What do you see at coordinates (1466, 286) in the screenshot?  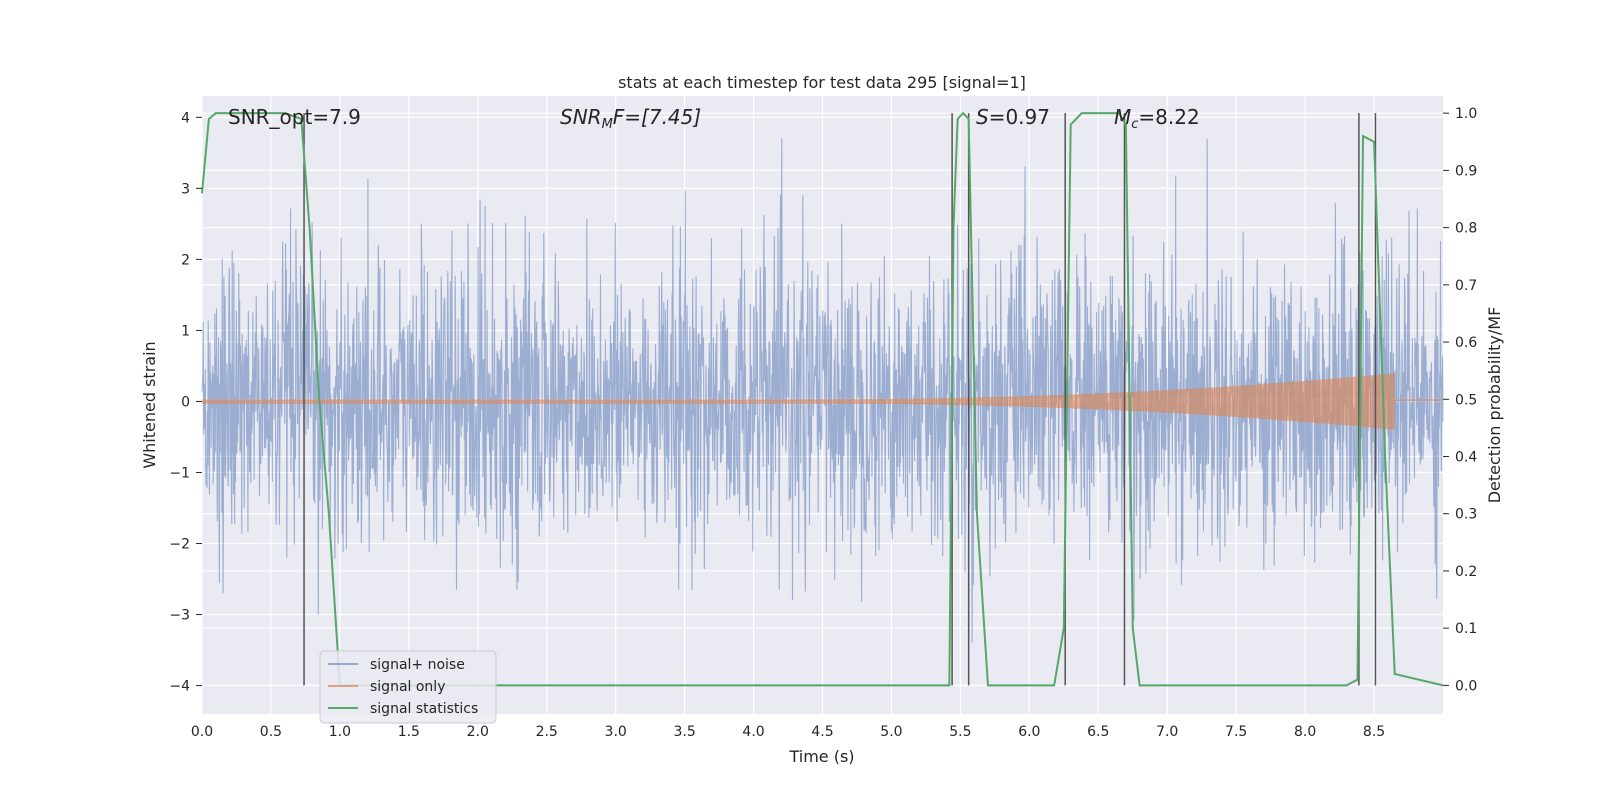 I see `y-right-tick-label: 0.7` at bounding box center [1466, 286].